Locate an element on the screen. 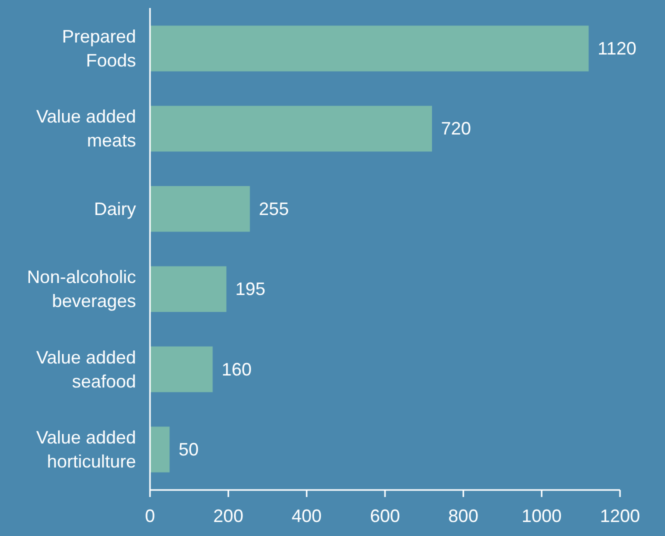  y-tick-label: Dairy is located at coordinates (115, 208).